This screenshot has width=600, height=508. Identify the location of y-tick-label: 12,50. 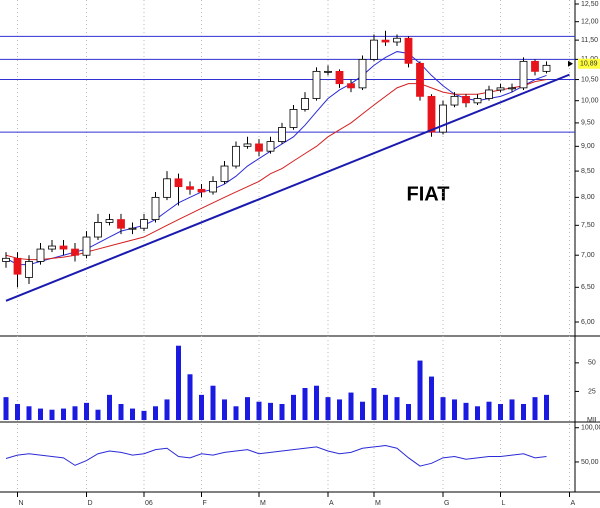
(590, 4).